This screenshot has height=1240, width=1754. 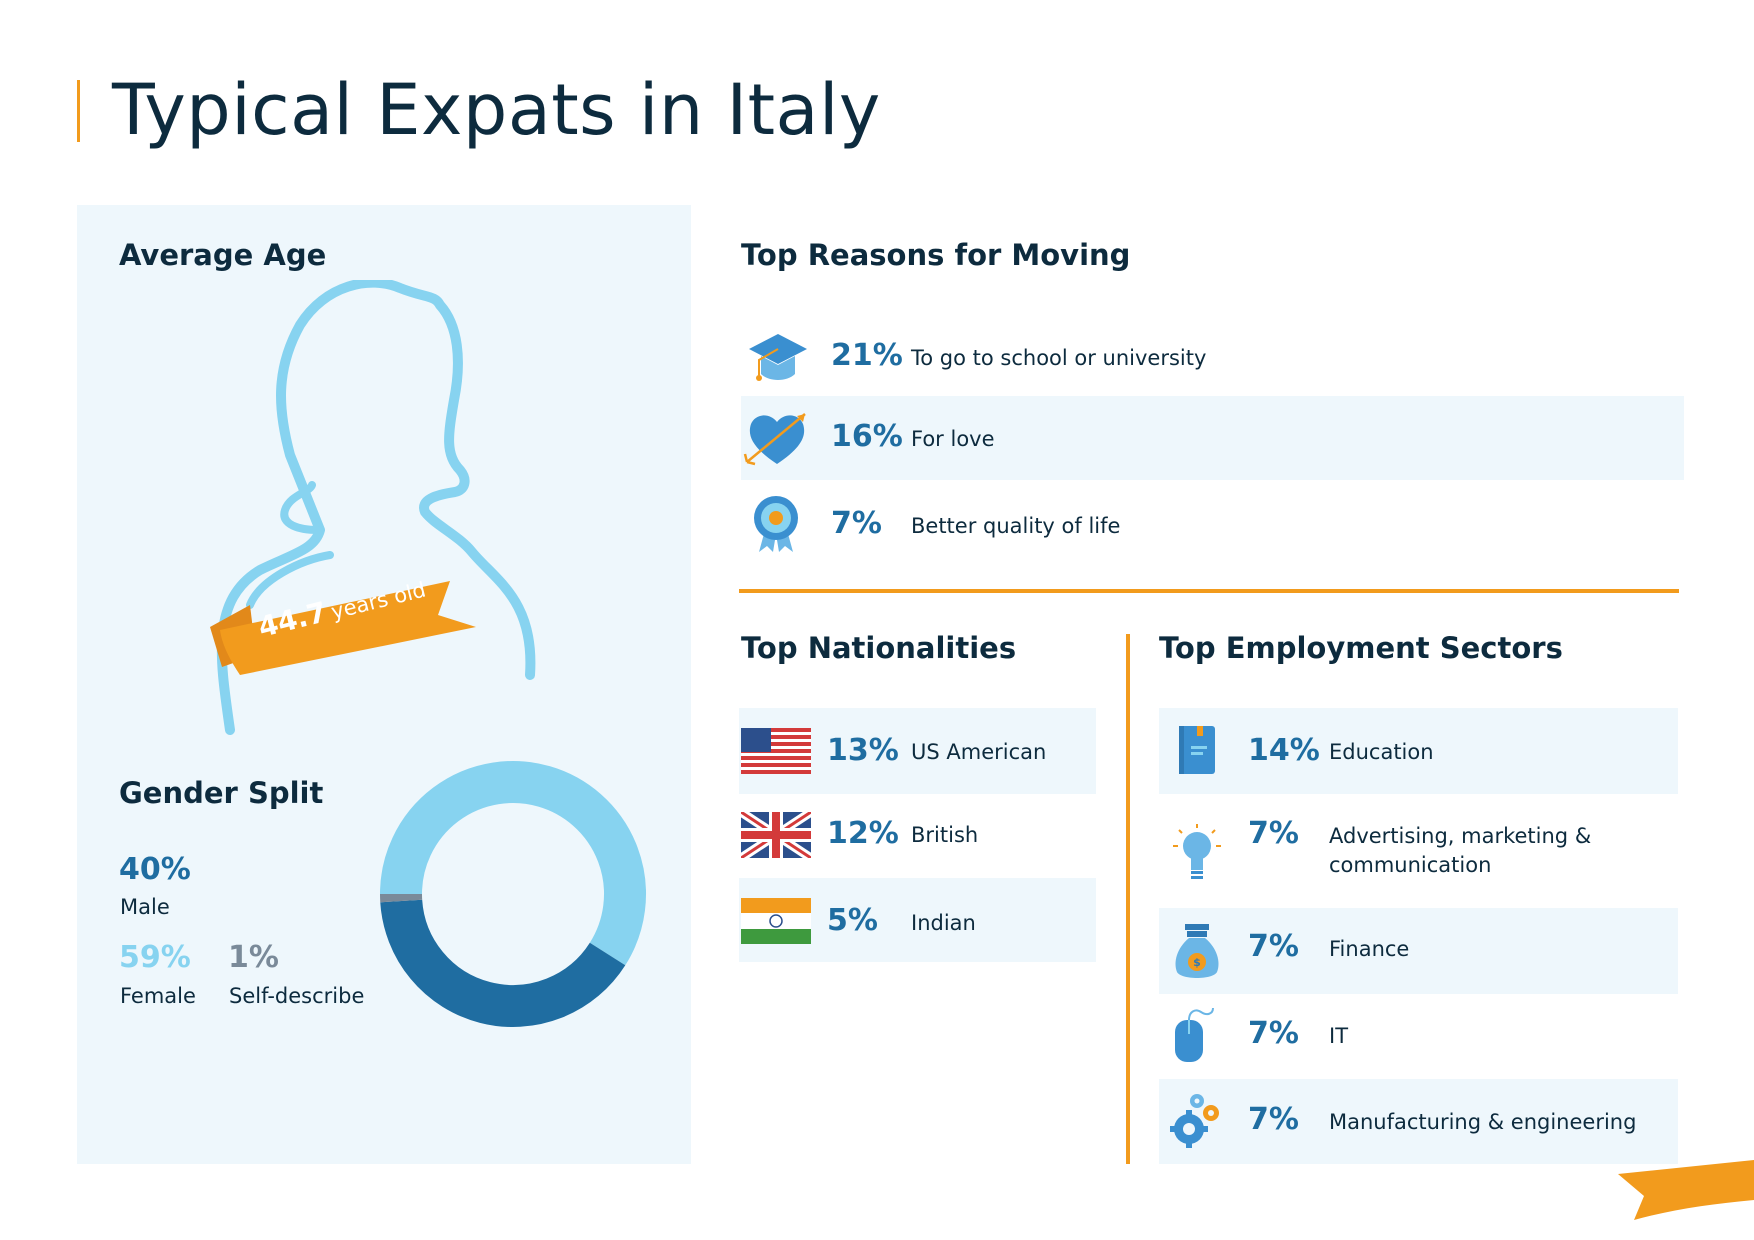 What do you see at coordinates (1212, 438) in the screenshot?
I see `reason-row: 16% For love` at bounding box center [1212, 438].